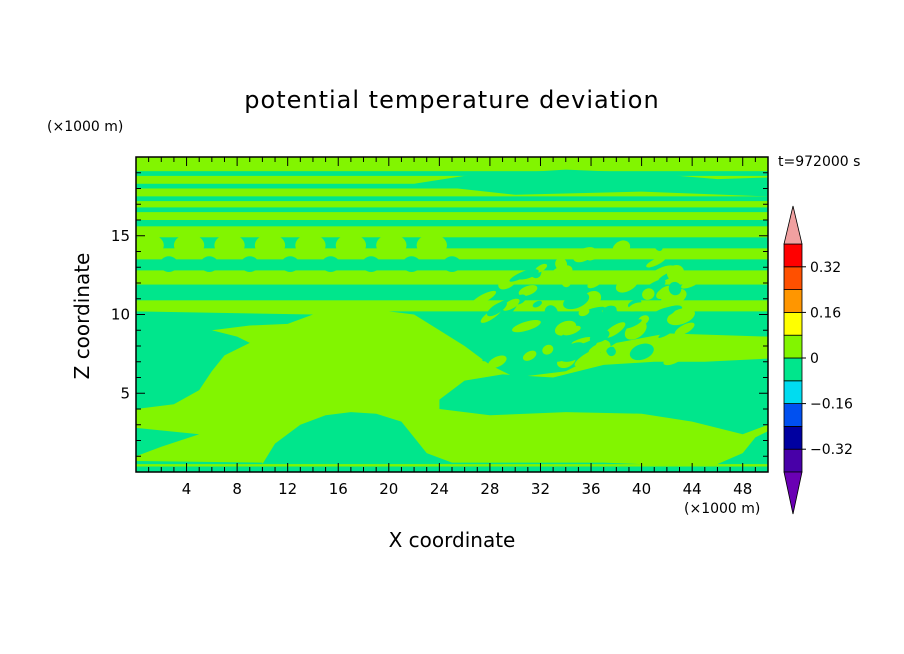 The height and width of the screenshot is (654, 904). I want to click on x-tick-label: 24, so click(439, 489).